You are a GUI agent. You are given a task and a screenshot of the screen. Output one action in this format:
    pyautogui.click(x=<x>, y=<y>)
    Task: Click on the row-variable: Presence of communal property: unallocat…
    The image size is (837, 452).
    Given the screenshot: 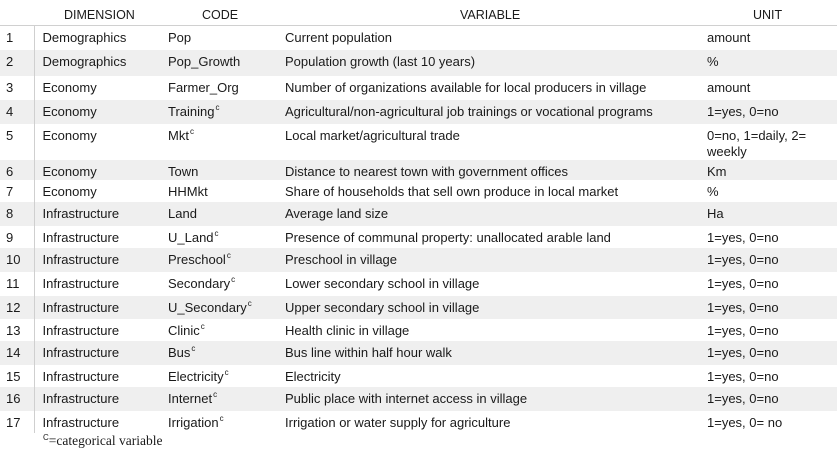 What is the action you would take?
    pyautogui.click(x=448, y=237)
    